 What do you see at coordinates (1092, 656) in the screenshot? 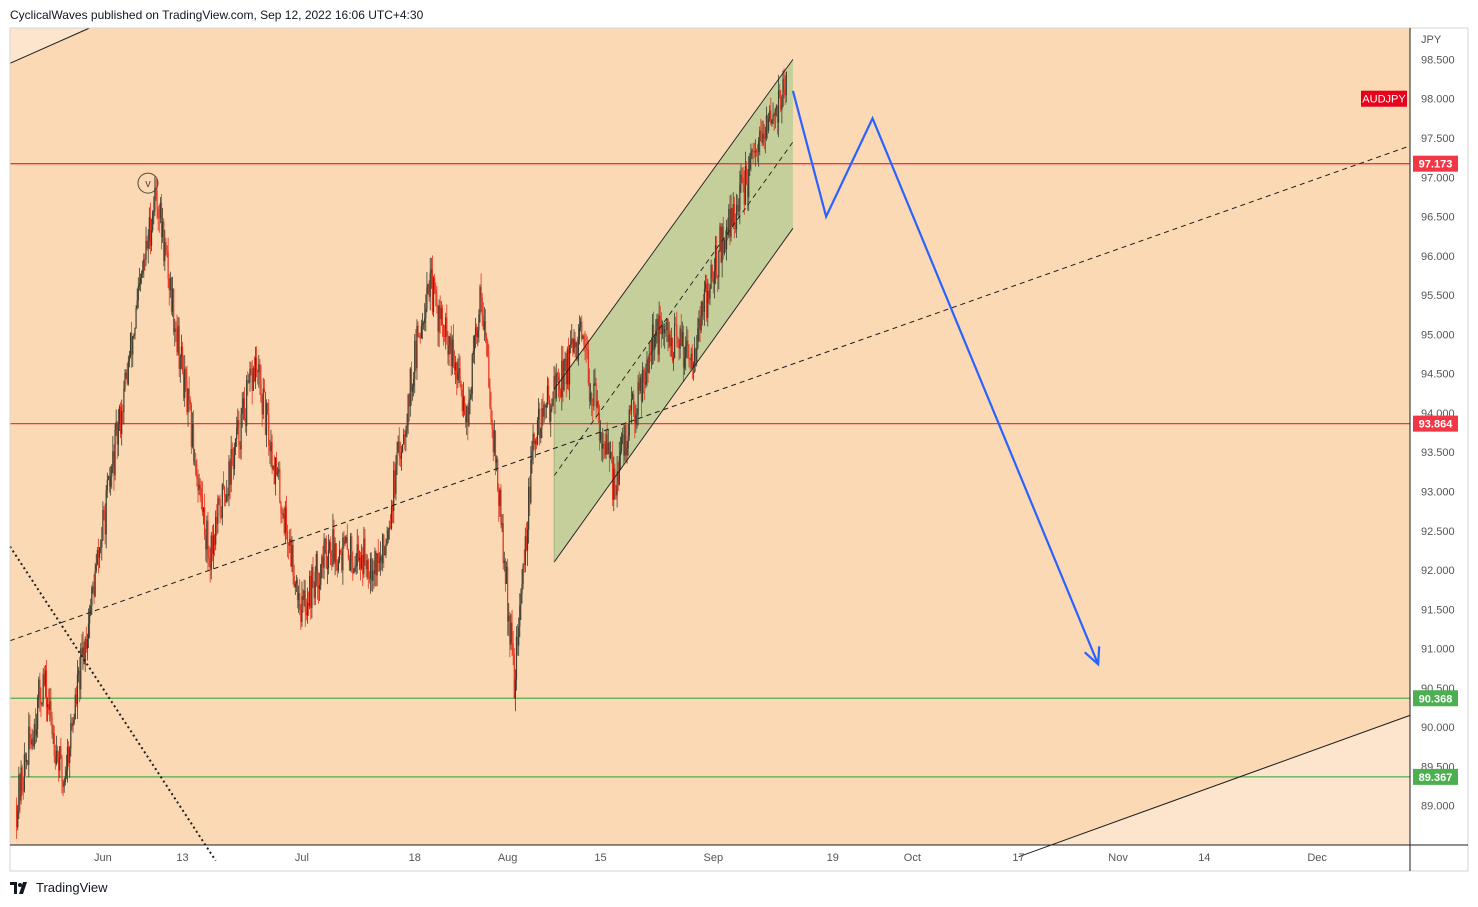
I see `projection-arrowhead` at bounding box center [1092, 656].